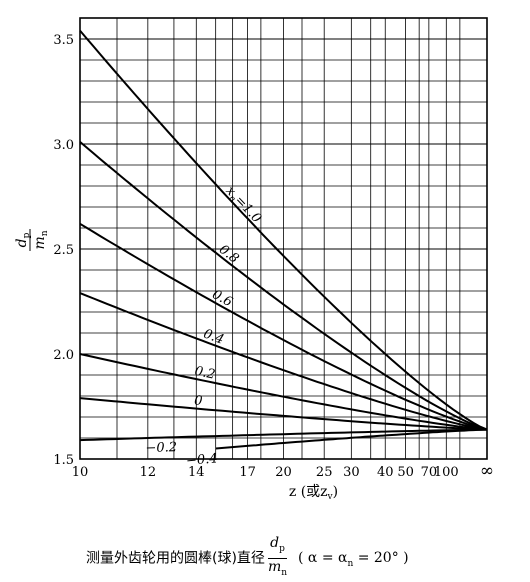 Image resolution: width=530 pixels, height=582 pixels. Describe the element at coordinates (274, 566) in the screenshot. I see `caption-frac-den: m` at that location.